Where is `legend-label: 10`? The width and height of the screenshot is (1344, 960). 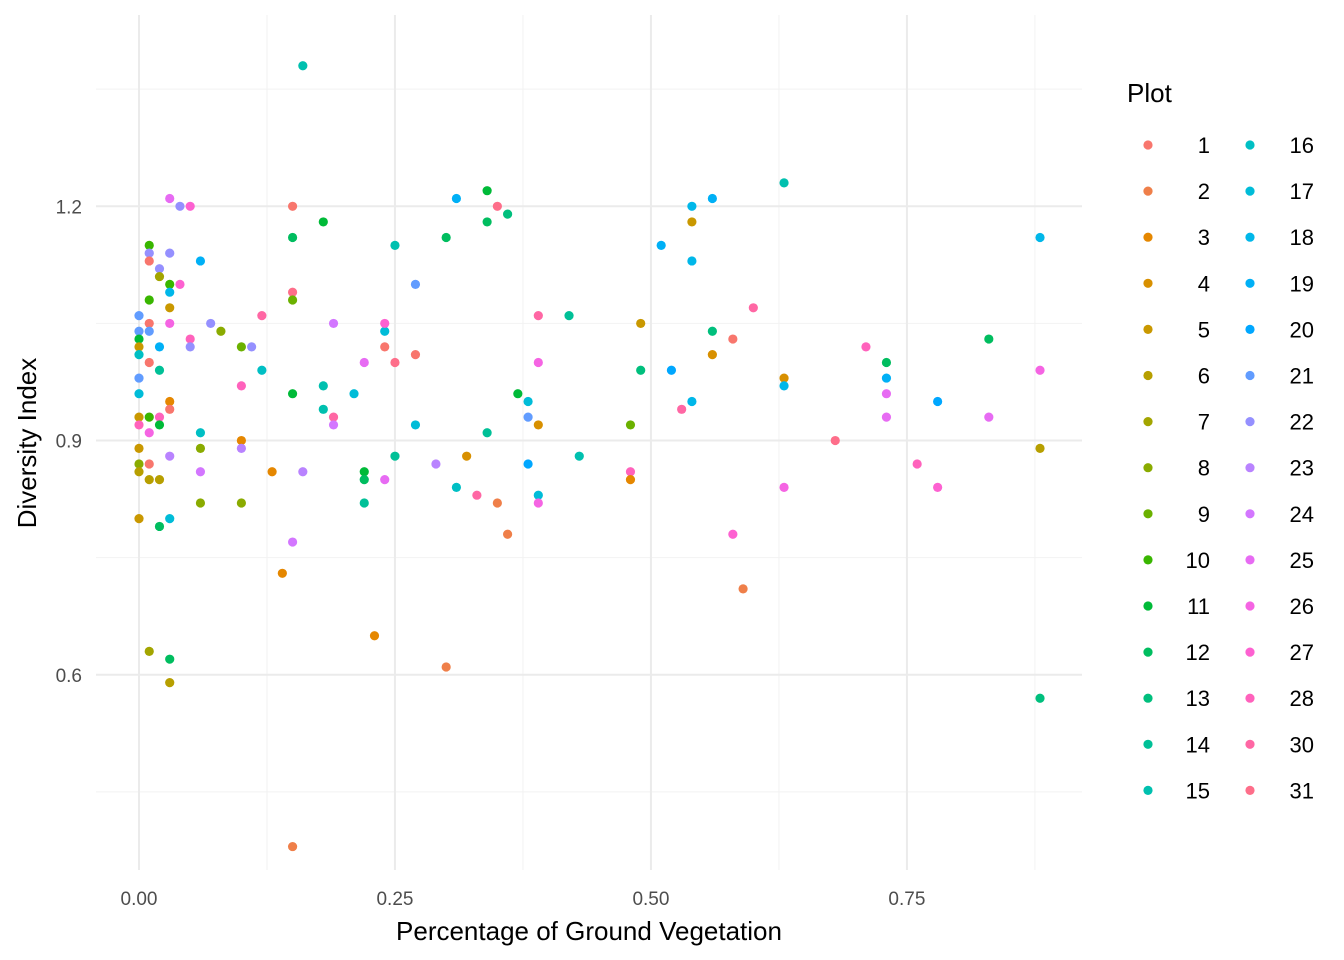
legend-label: 10 is located at coordinates (1198, 560).